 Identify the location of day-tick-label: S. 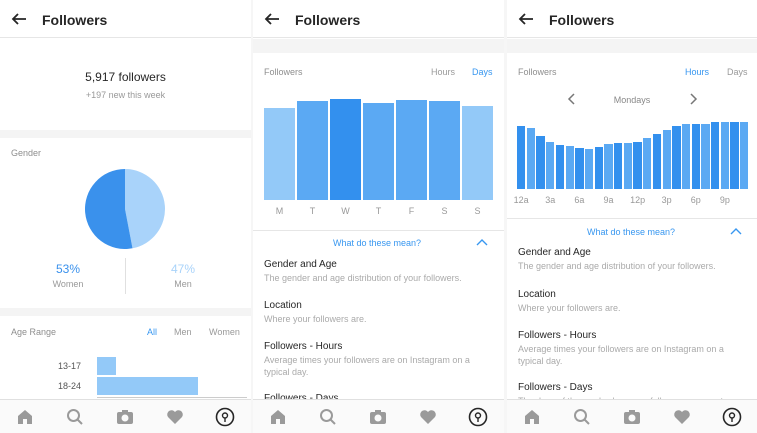
(477, 211).